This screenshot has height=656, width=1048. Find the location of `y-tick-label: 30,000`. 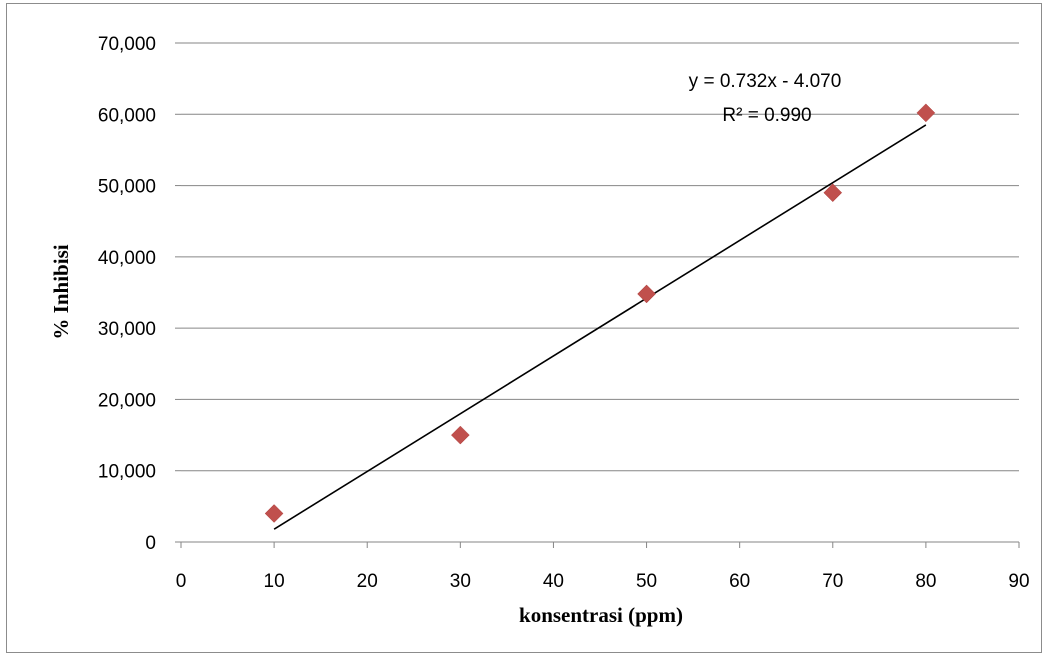

y-tick-label: 30,000 is located at coordinates (127, 329).